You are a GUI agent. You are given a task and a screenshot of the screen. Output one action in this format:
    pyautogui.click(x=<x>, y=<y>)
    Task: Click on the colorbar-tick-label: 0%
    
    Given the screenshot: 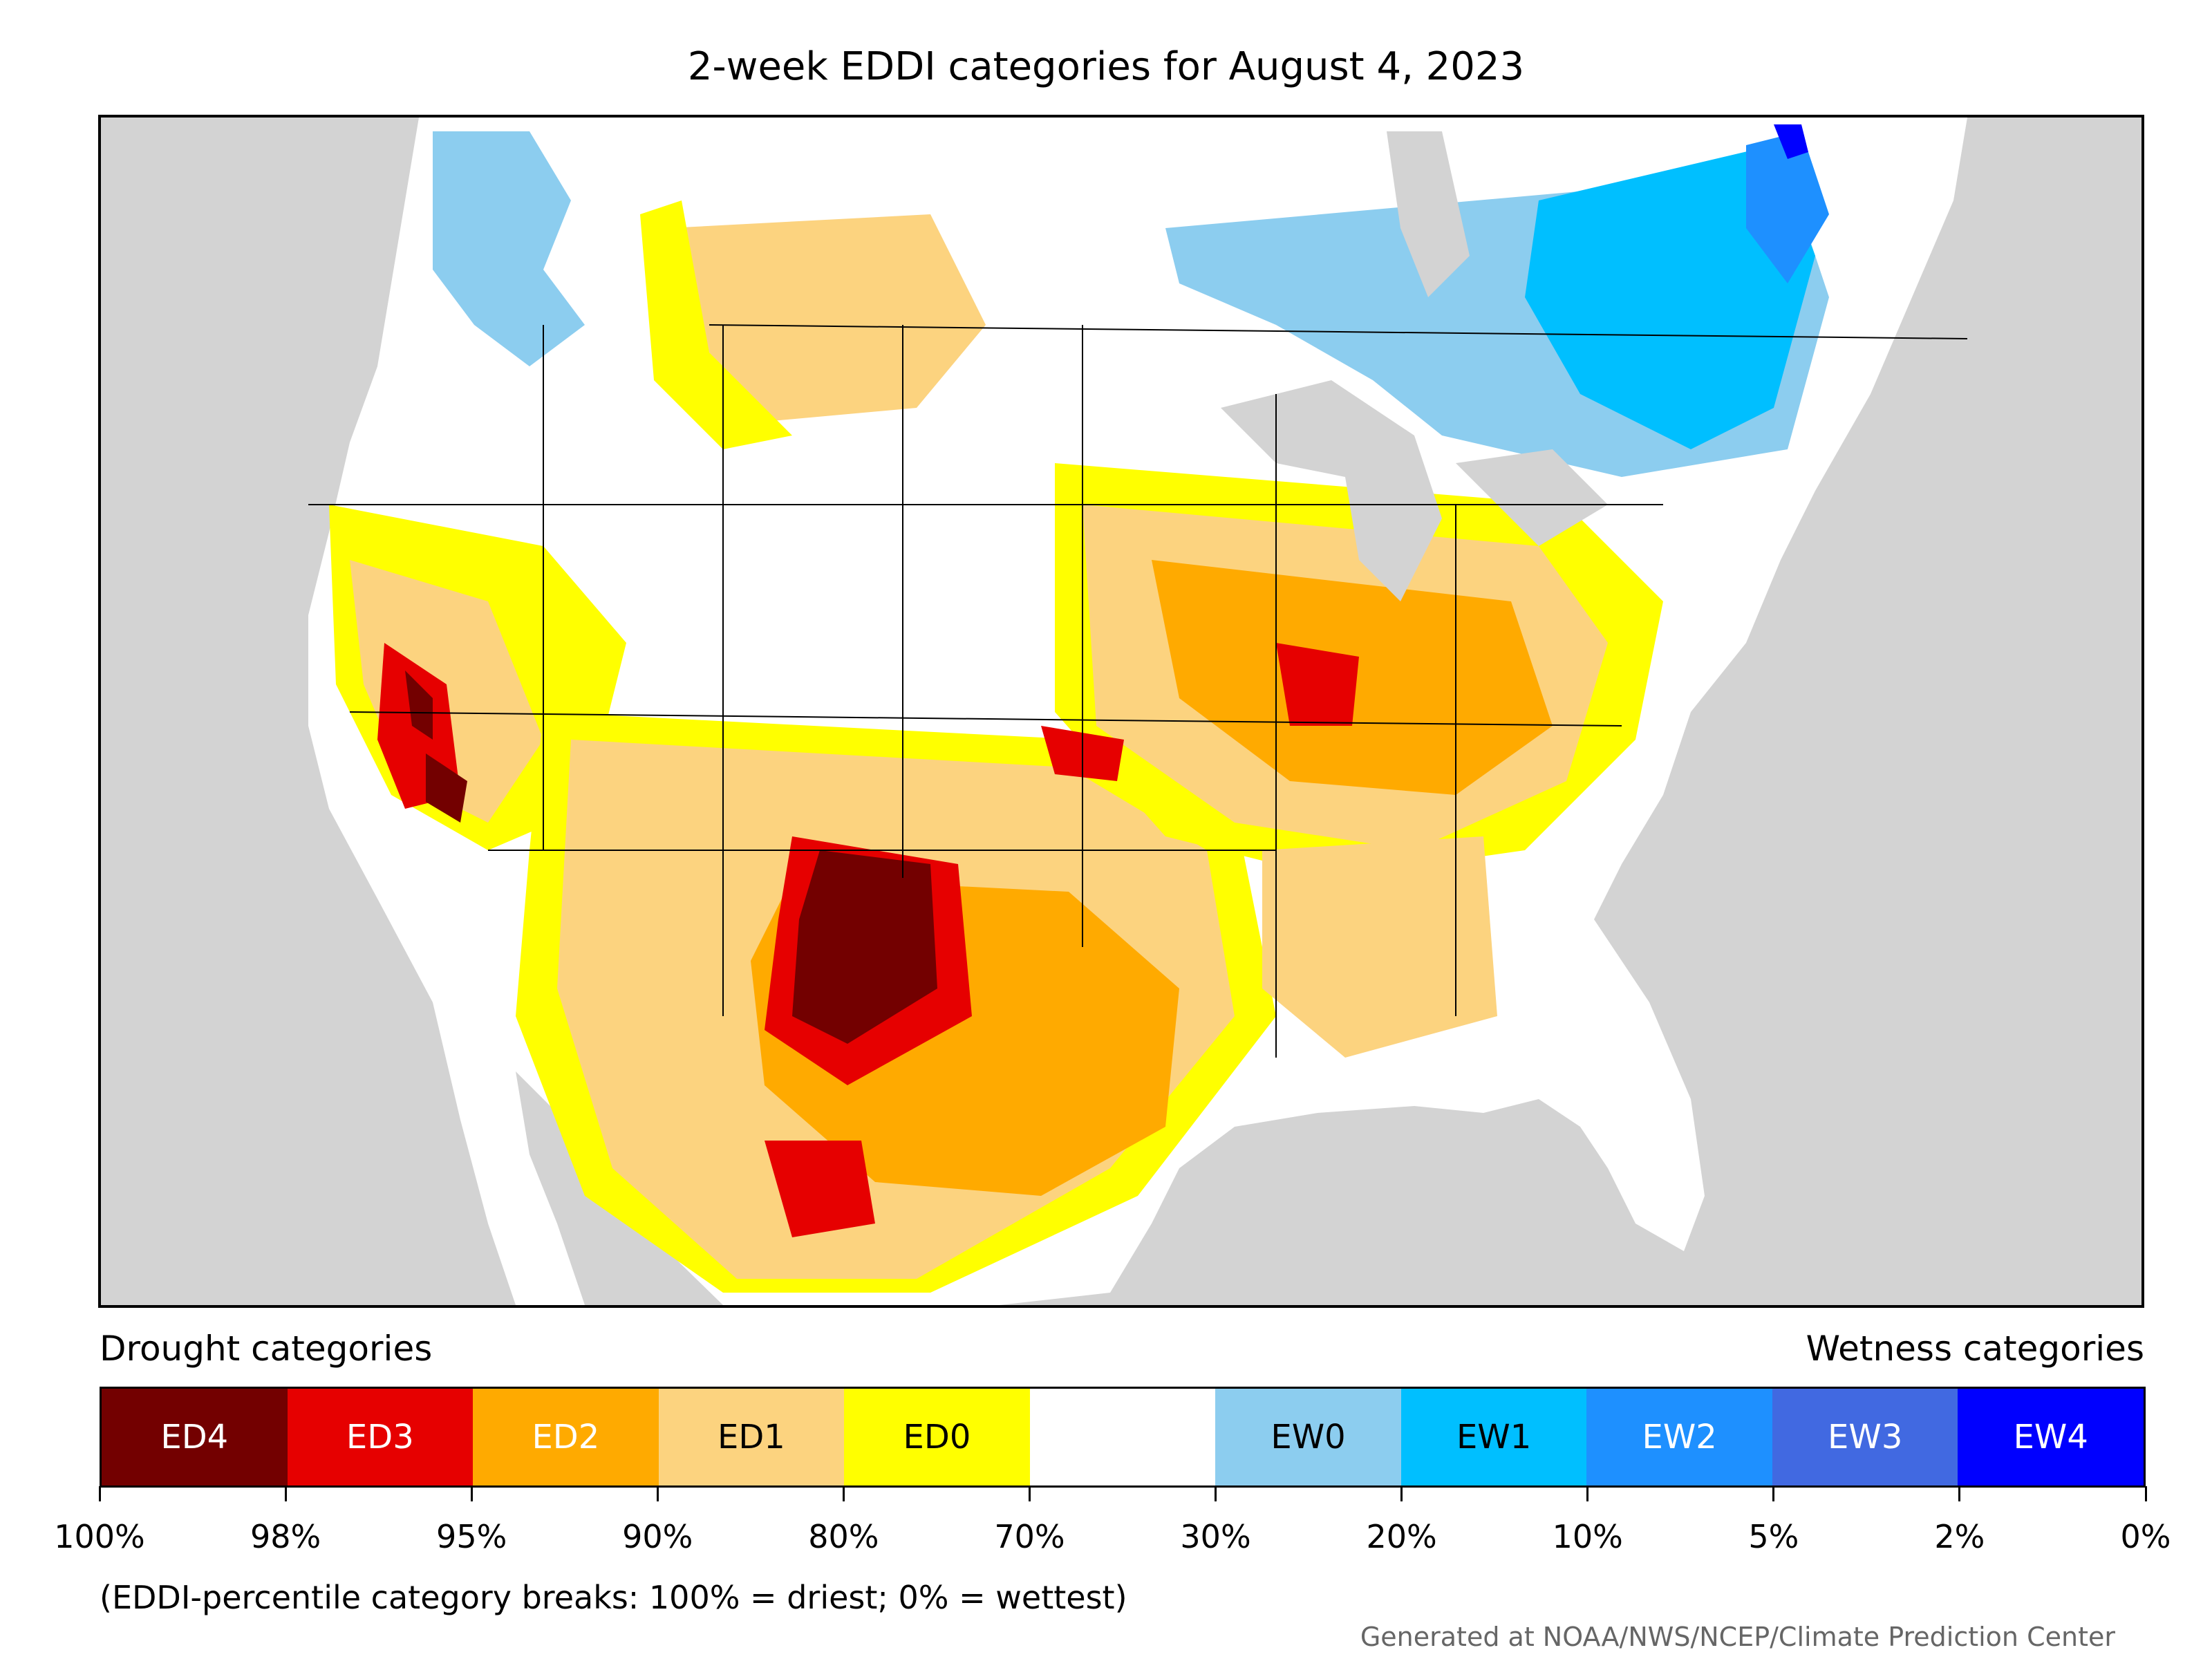 What is the action you would take?
    pyautogui.click(x=2145, y=1536)
    